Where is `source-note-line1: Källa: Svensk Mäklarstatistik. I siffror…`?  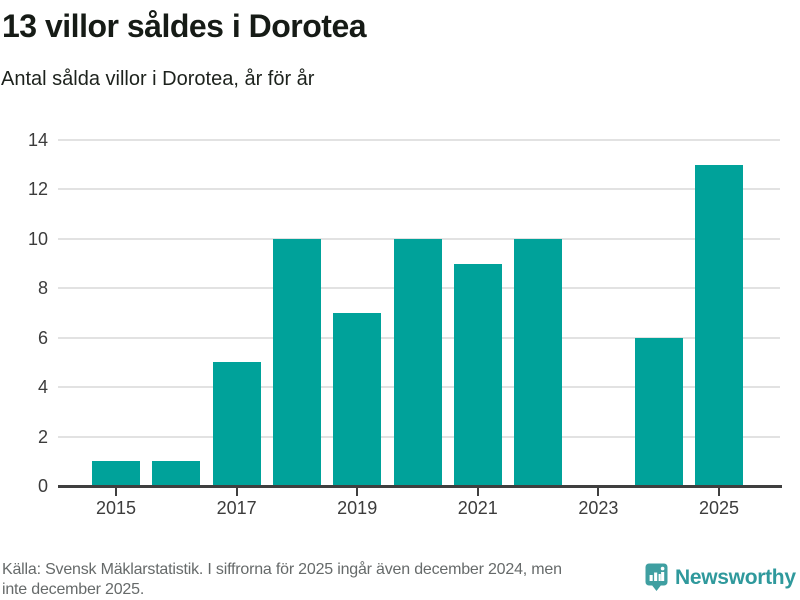
source-note-line1: Källa: Svensk Mäklarstatistik. I siffror… is located at coordinates (282, 569).